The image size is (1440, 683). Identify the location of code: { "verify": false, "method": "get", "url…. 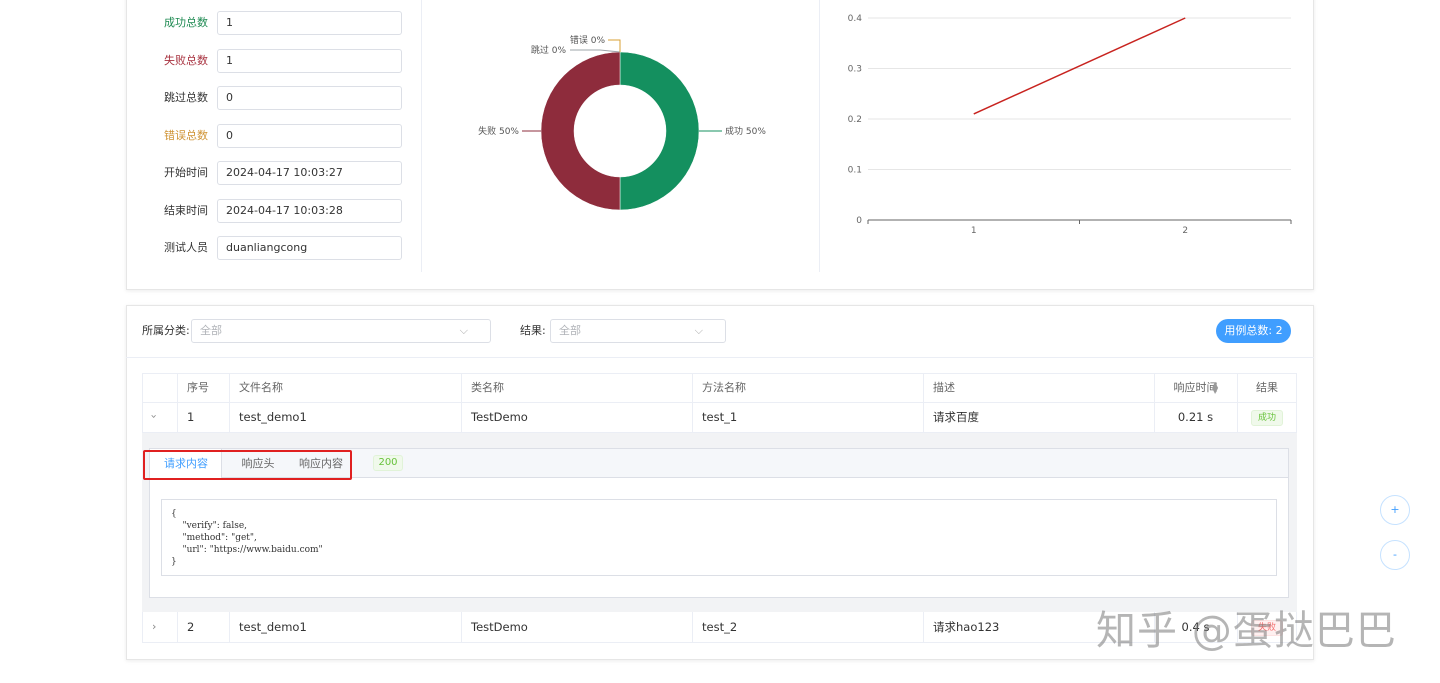
(723, 538).